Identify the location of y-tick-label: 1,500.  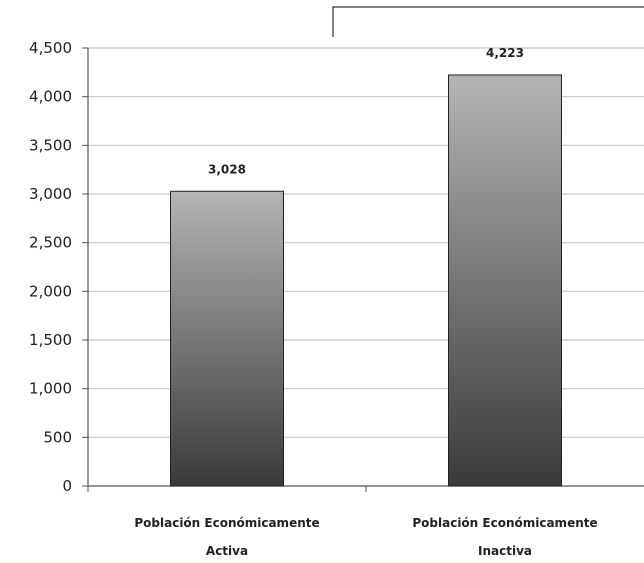
(50, 340).